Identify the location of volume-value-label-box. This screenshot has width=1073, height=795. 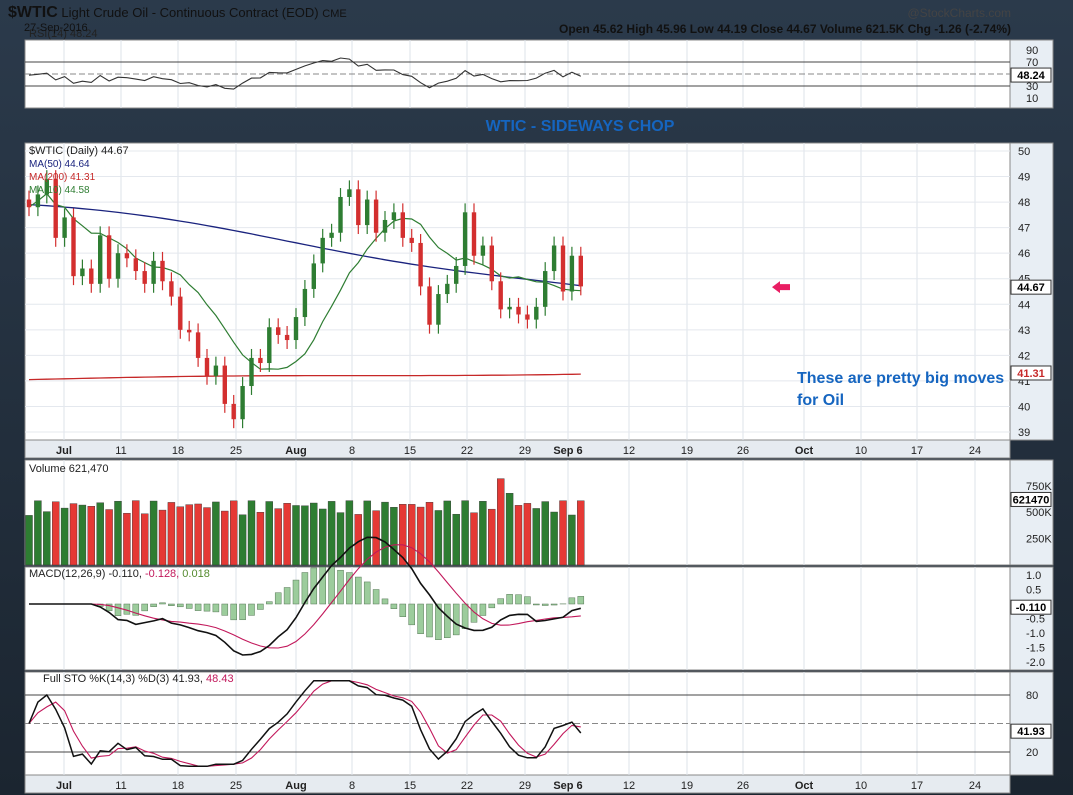
(1031, 499).